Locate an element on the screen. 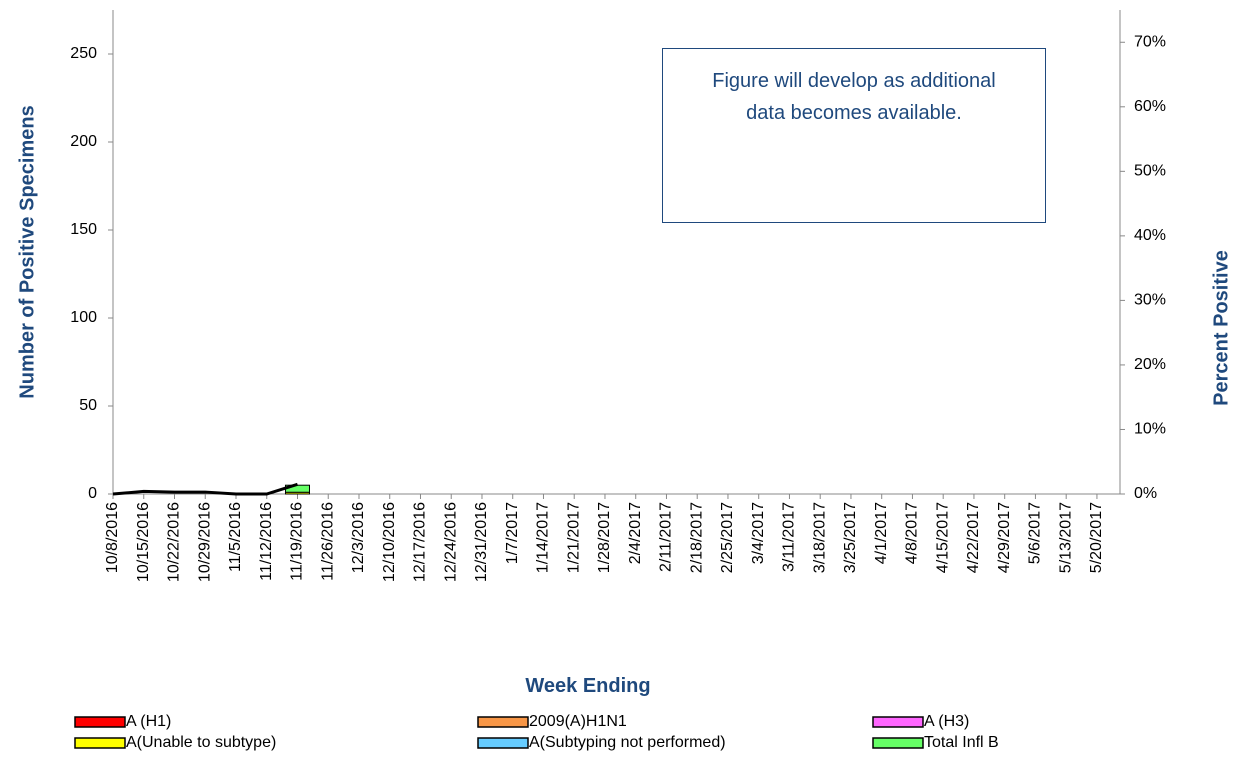  x-tick-label: 2/11/2017 is located at coordinates (666, 537).